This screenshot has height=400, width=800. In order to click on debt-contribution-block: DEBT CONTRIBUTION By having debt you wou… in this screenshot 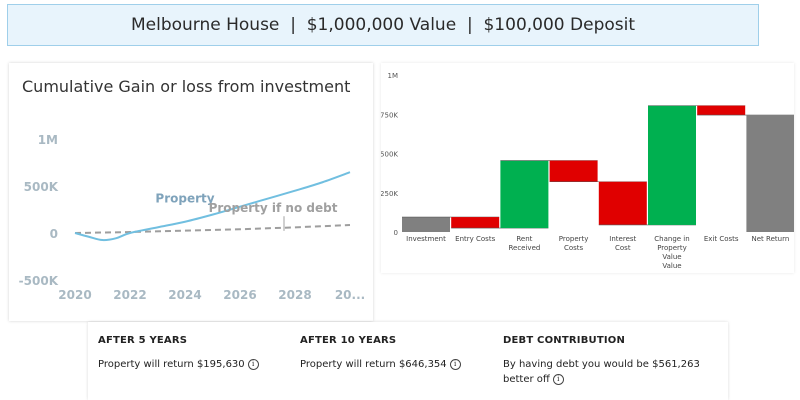, I will do `click(608, 361)`.